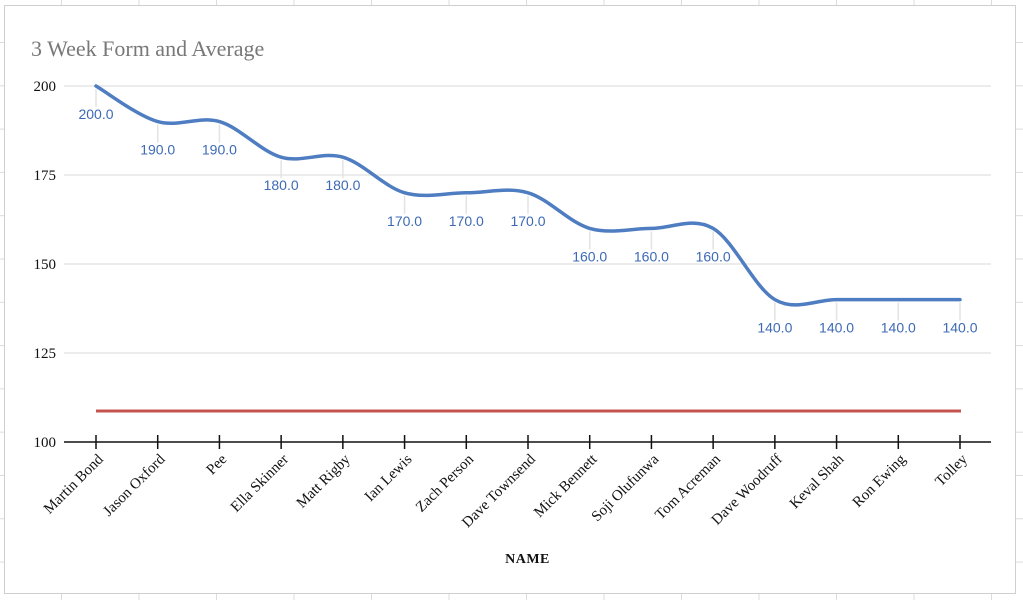 The image size is (1023, 600). Describe the element at coordinates (95, 114) in the screenshot. I see `data-label: 200.0` at that location.